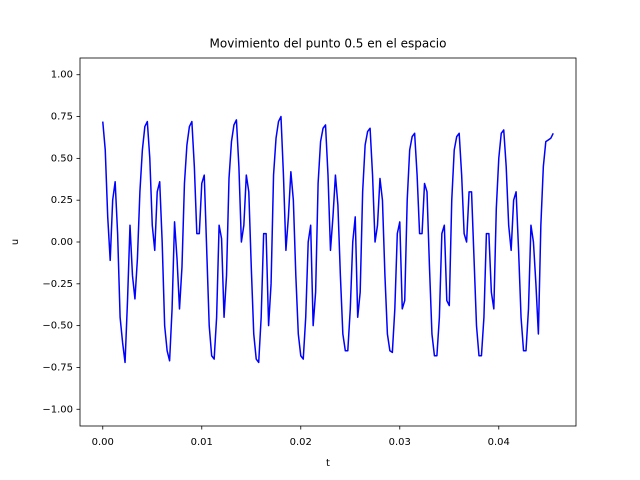  Describe the element at coordinates (62, 75) in the screenshot. I see `y-tick-label: 1.00` at that location.